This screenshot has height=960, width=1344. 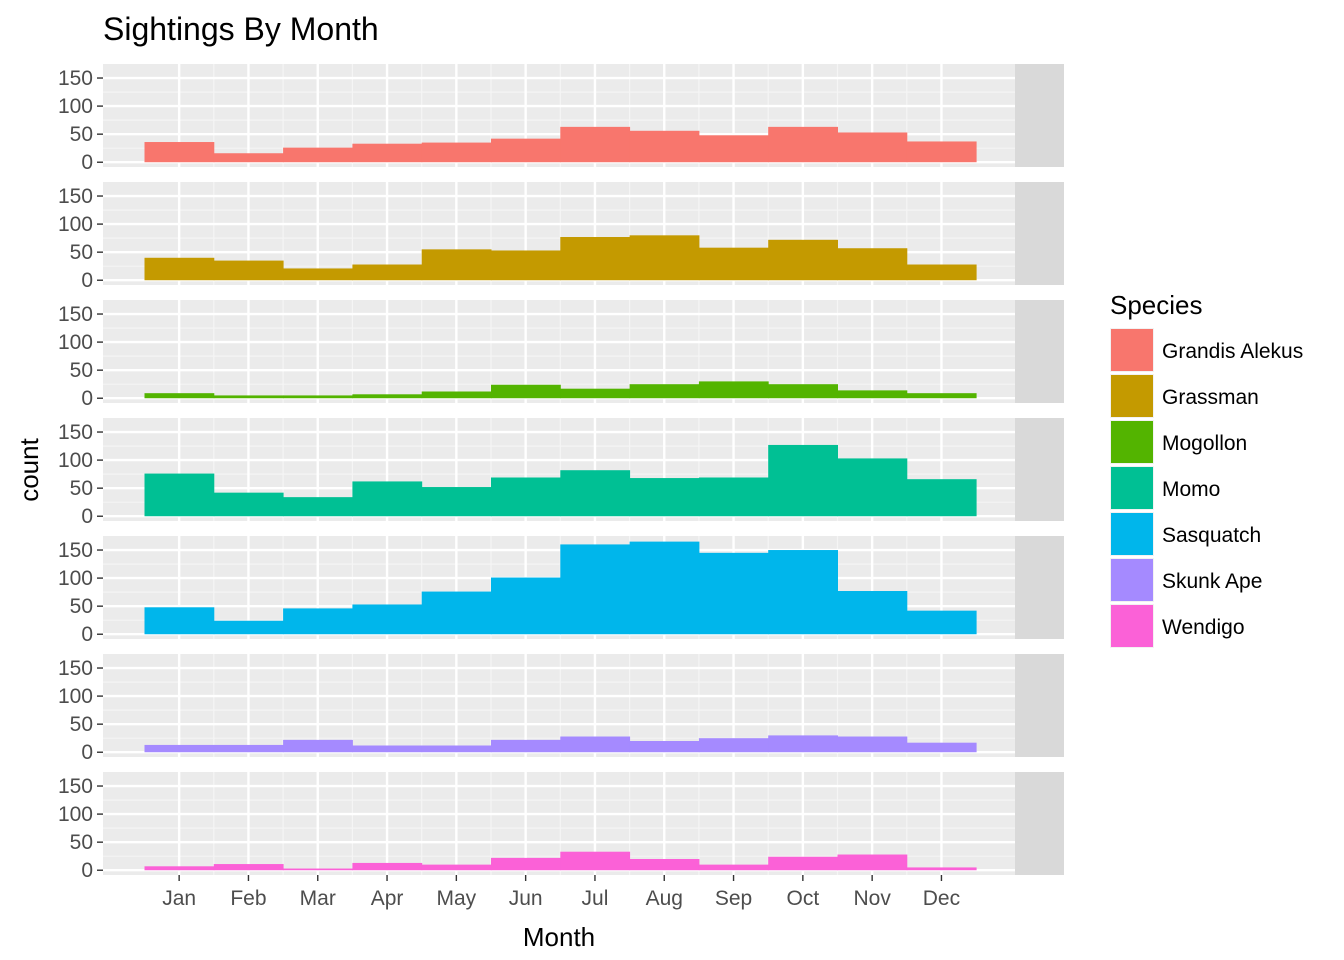 I want to click on bar-mogollon-dec, so click(x=941, y=396).